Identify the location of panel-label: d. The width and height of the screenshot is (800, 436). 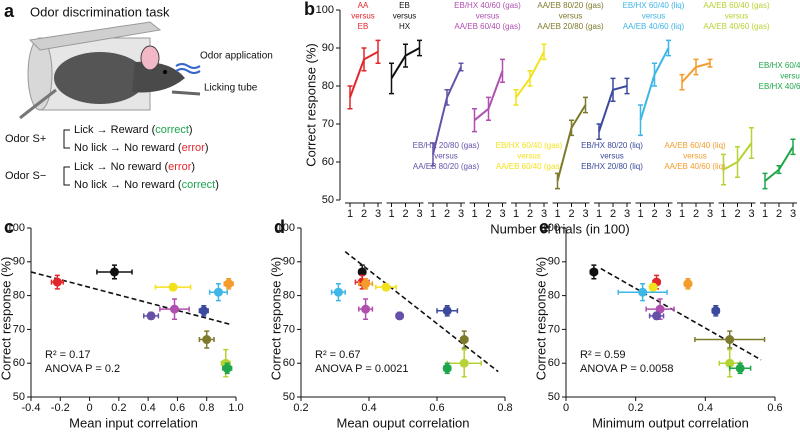
(279, 227).